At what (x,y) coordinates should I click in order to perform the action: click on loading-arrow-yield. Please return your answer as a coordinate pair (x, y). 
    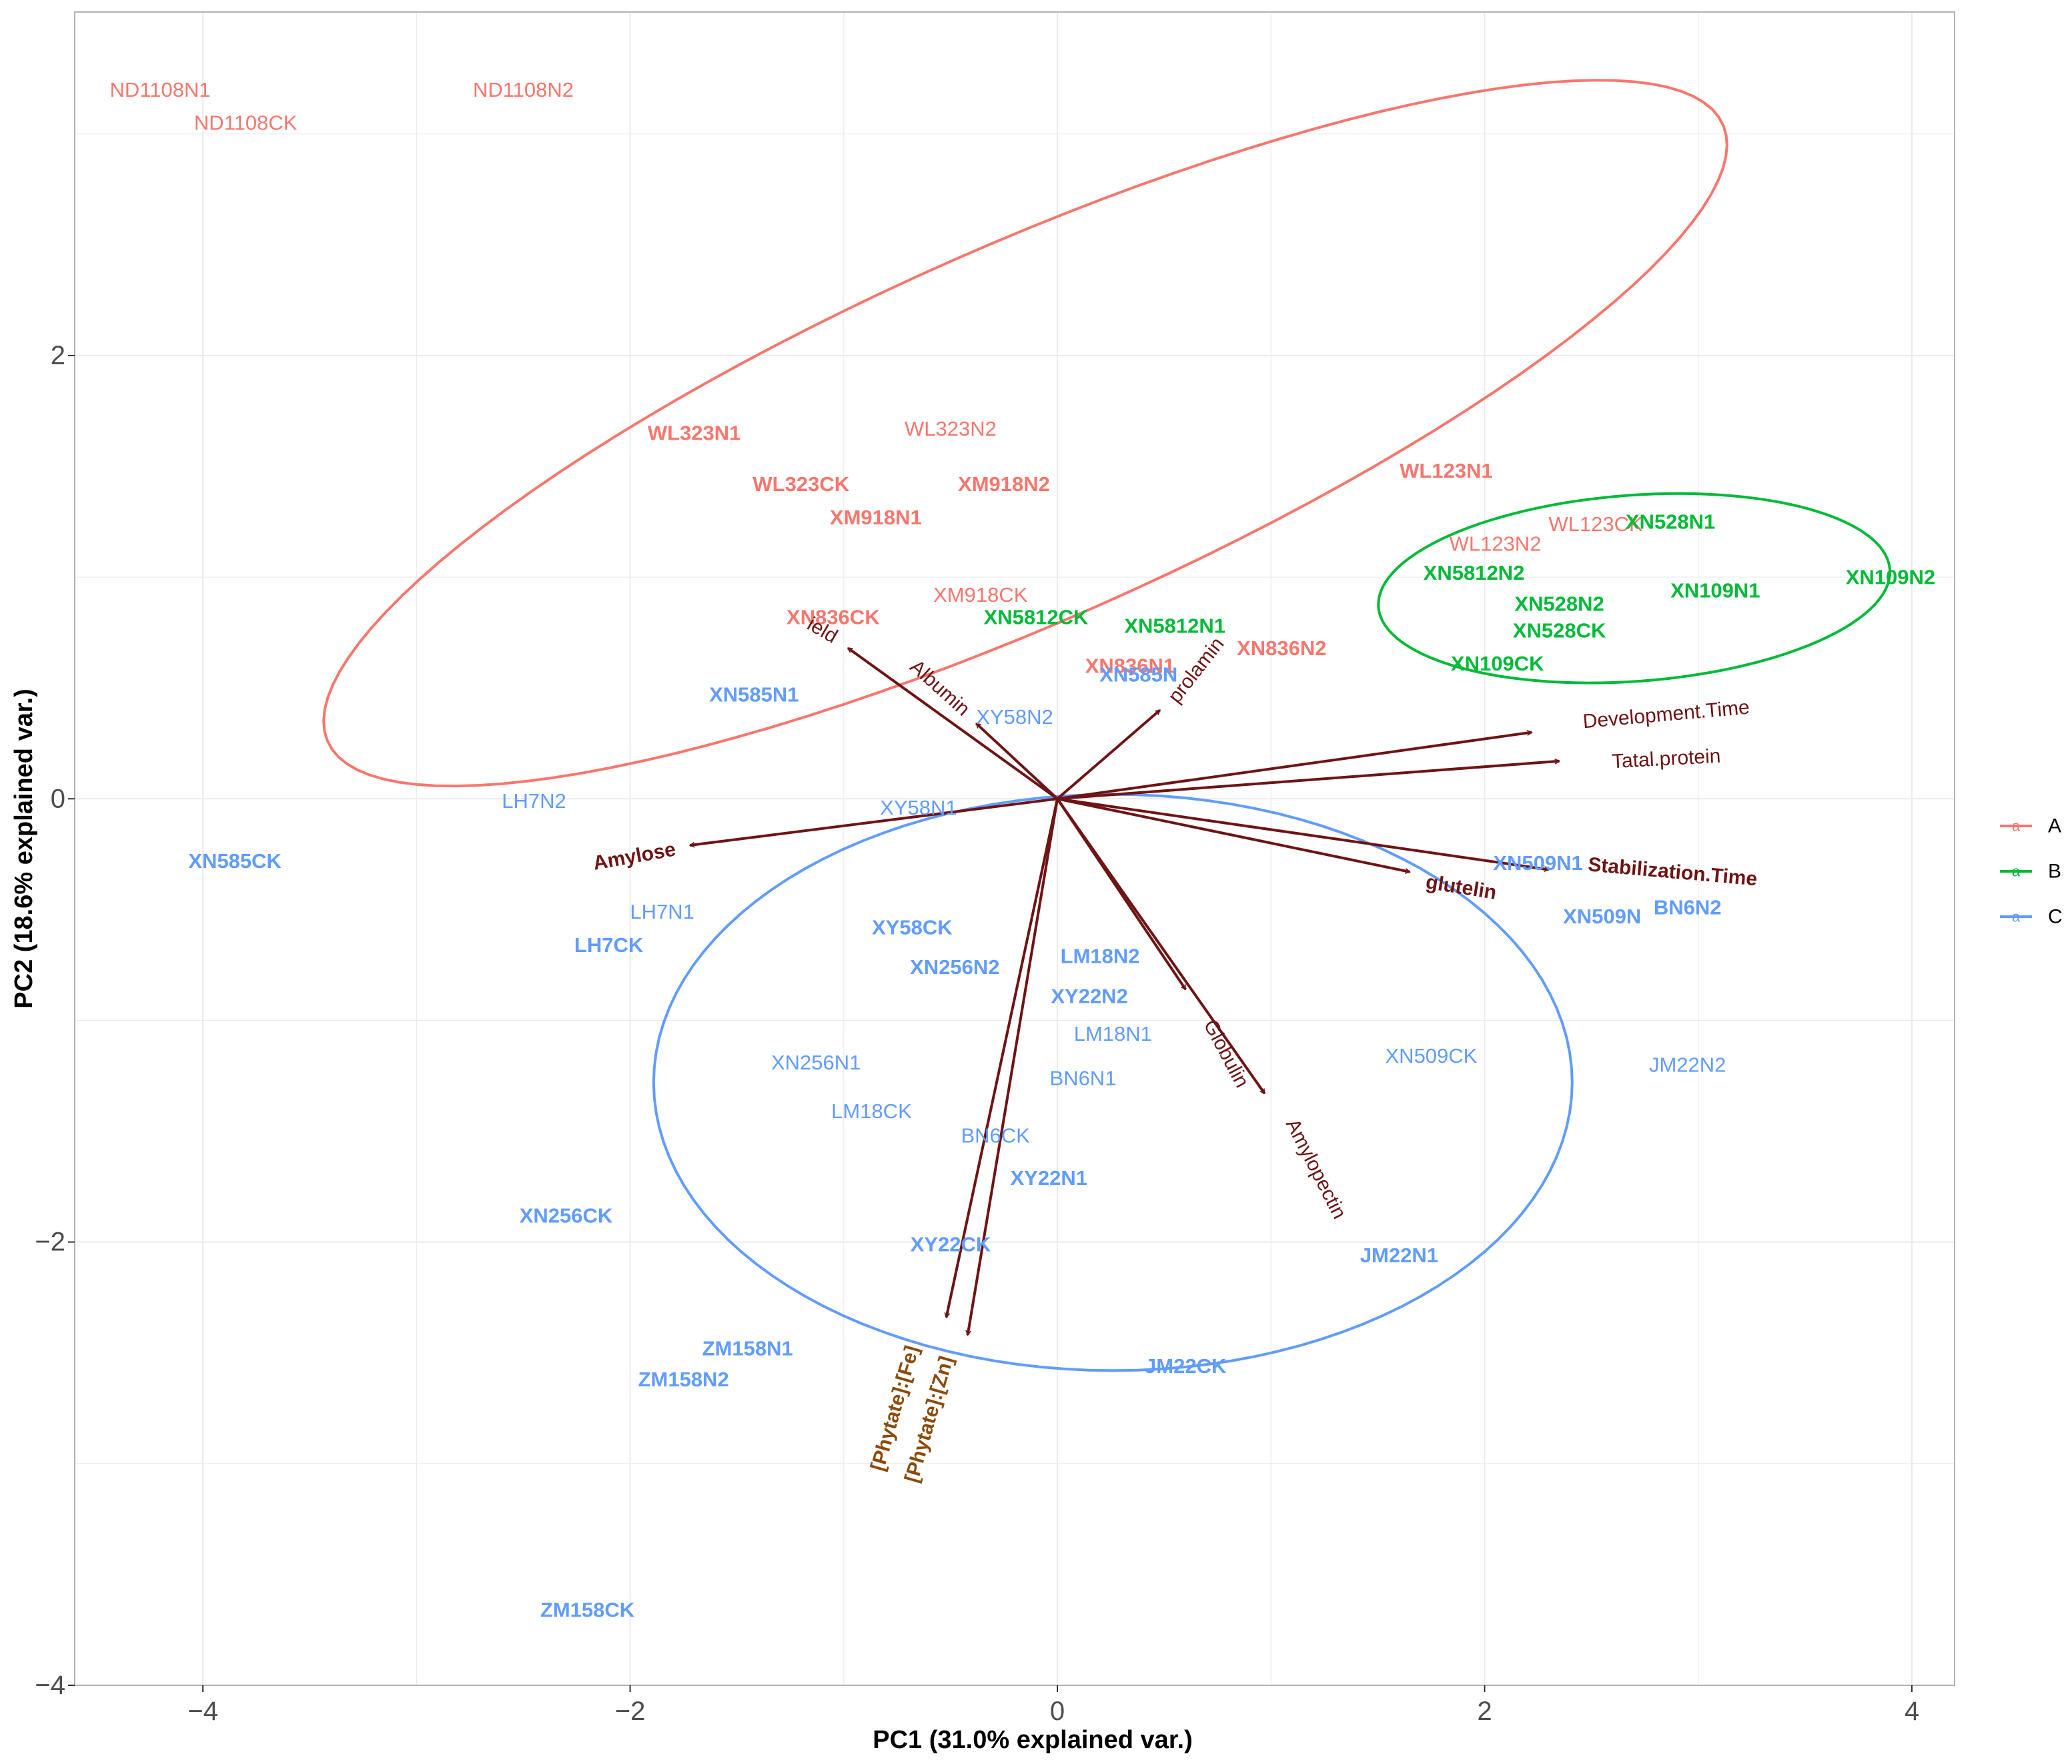
    Looking at the image, I should click on (953, 723).